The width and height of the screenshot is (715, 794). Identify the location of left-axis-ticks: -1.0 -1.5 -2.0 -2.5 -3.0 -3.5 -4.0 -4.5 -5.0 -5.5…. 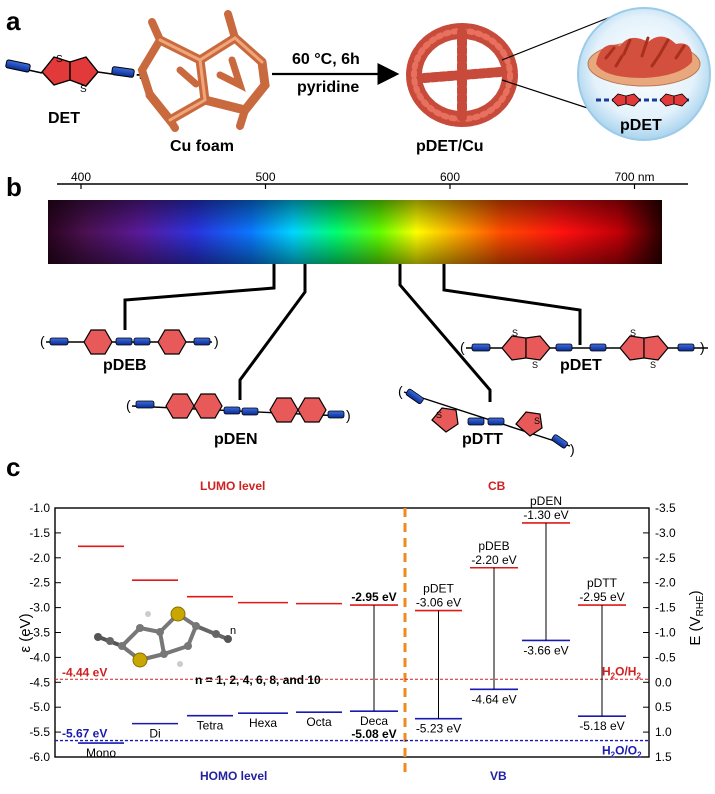
(45, 632).